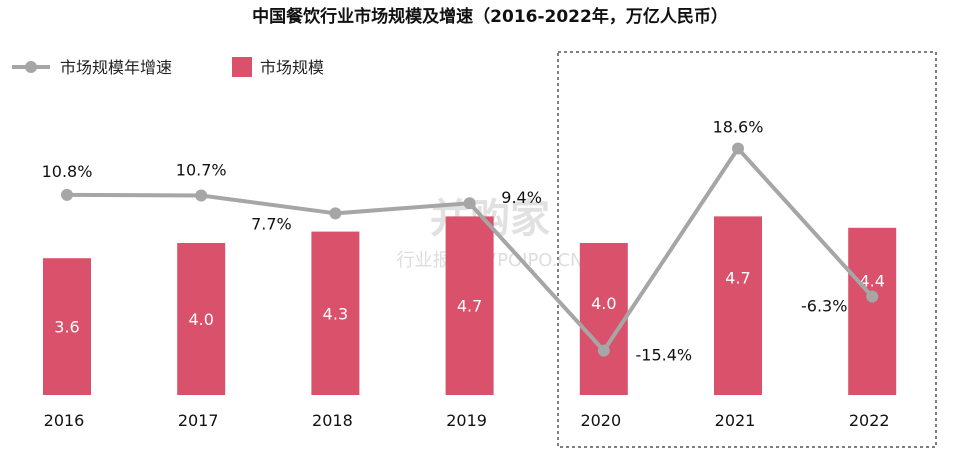 This screenshot has width=980, height=455. Describe the element at coordinates (490, 16) in the screenshot. I see `chart-title: 中国餐饮行业市场规模及增速（2016-2022年，万亿人民币）` at that location.